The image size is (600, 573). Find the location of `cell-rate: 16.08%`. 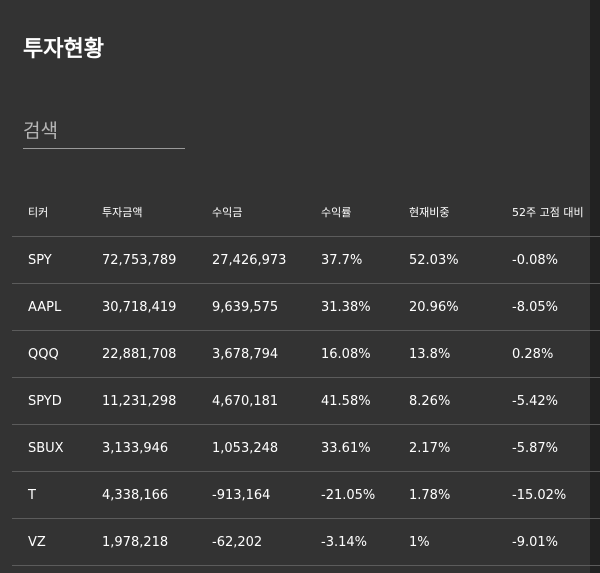

cell-rate: 16.08% is located at coordinates (349, 354).